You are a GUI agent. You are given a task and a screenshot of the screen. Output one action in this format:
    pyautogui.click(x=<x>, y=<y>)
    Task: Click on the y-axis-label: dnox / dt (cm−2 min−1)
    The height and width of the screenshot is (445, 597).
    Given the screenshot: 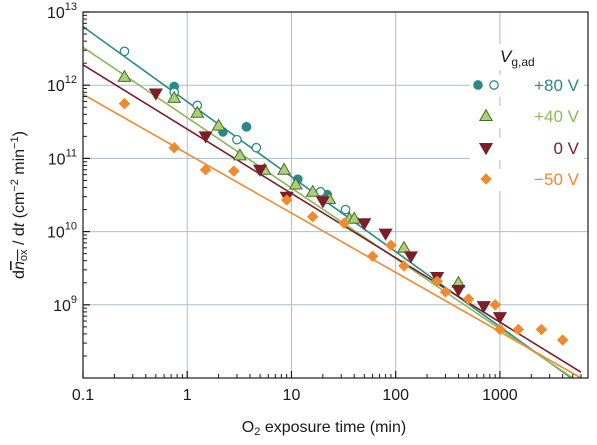 What is the action you would take?
    pyautogui.click(x=19, y=205)
    